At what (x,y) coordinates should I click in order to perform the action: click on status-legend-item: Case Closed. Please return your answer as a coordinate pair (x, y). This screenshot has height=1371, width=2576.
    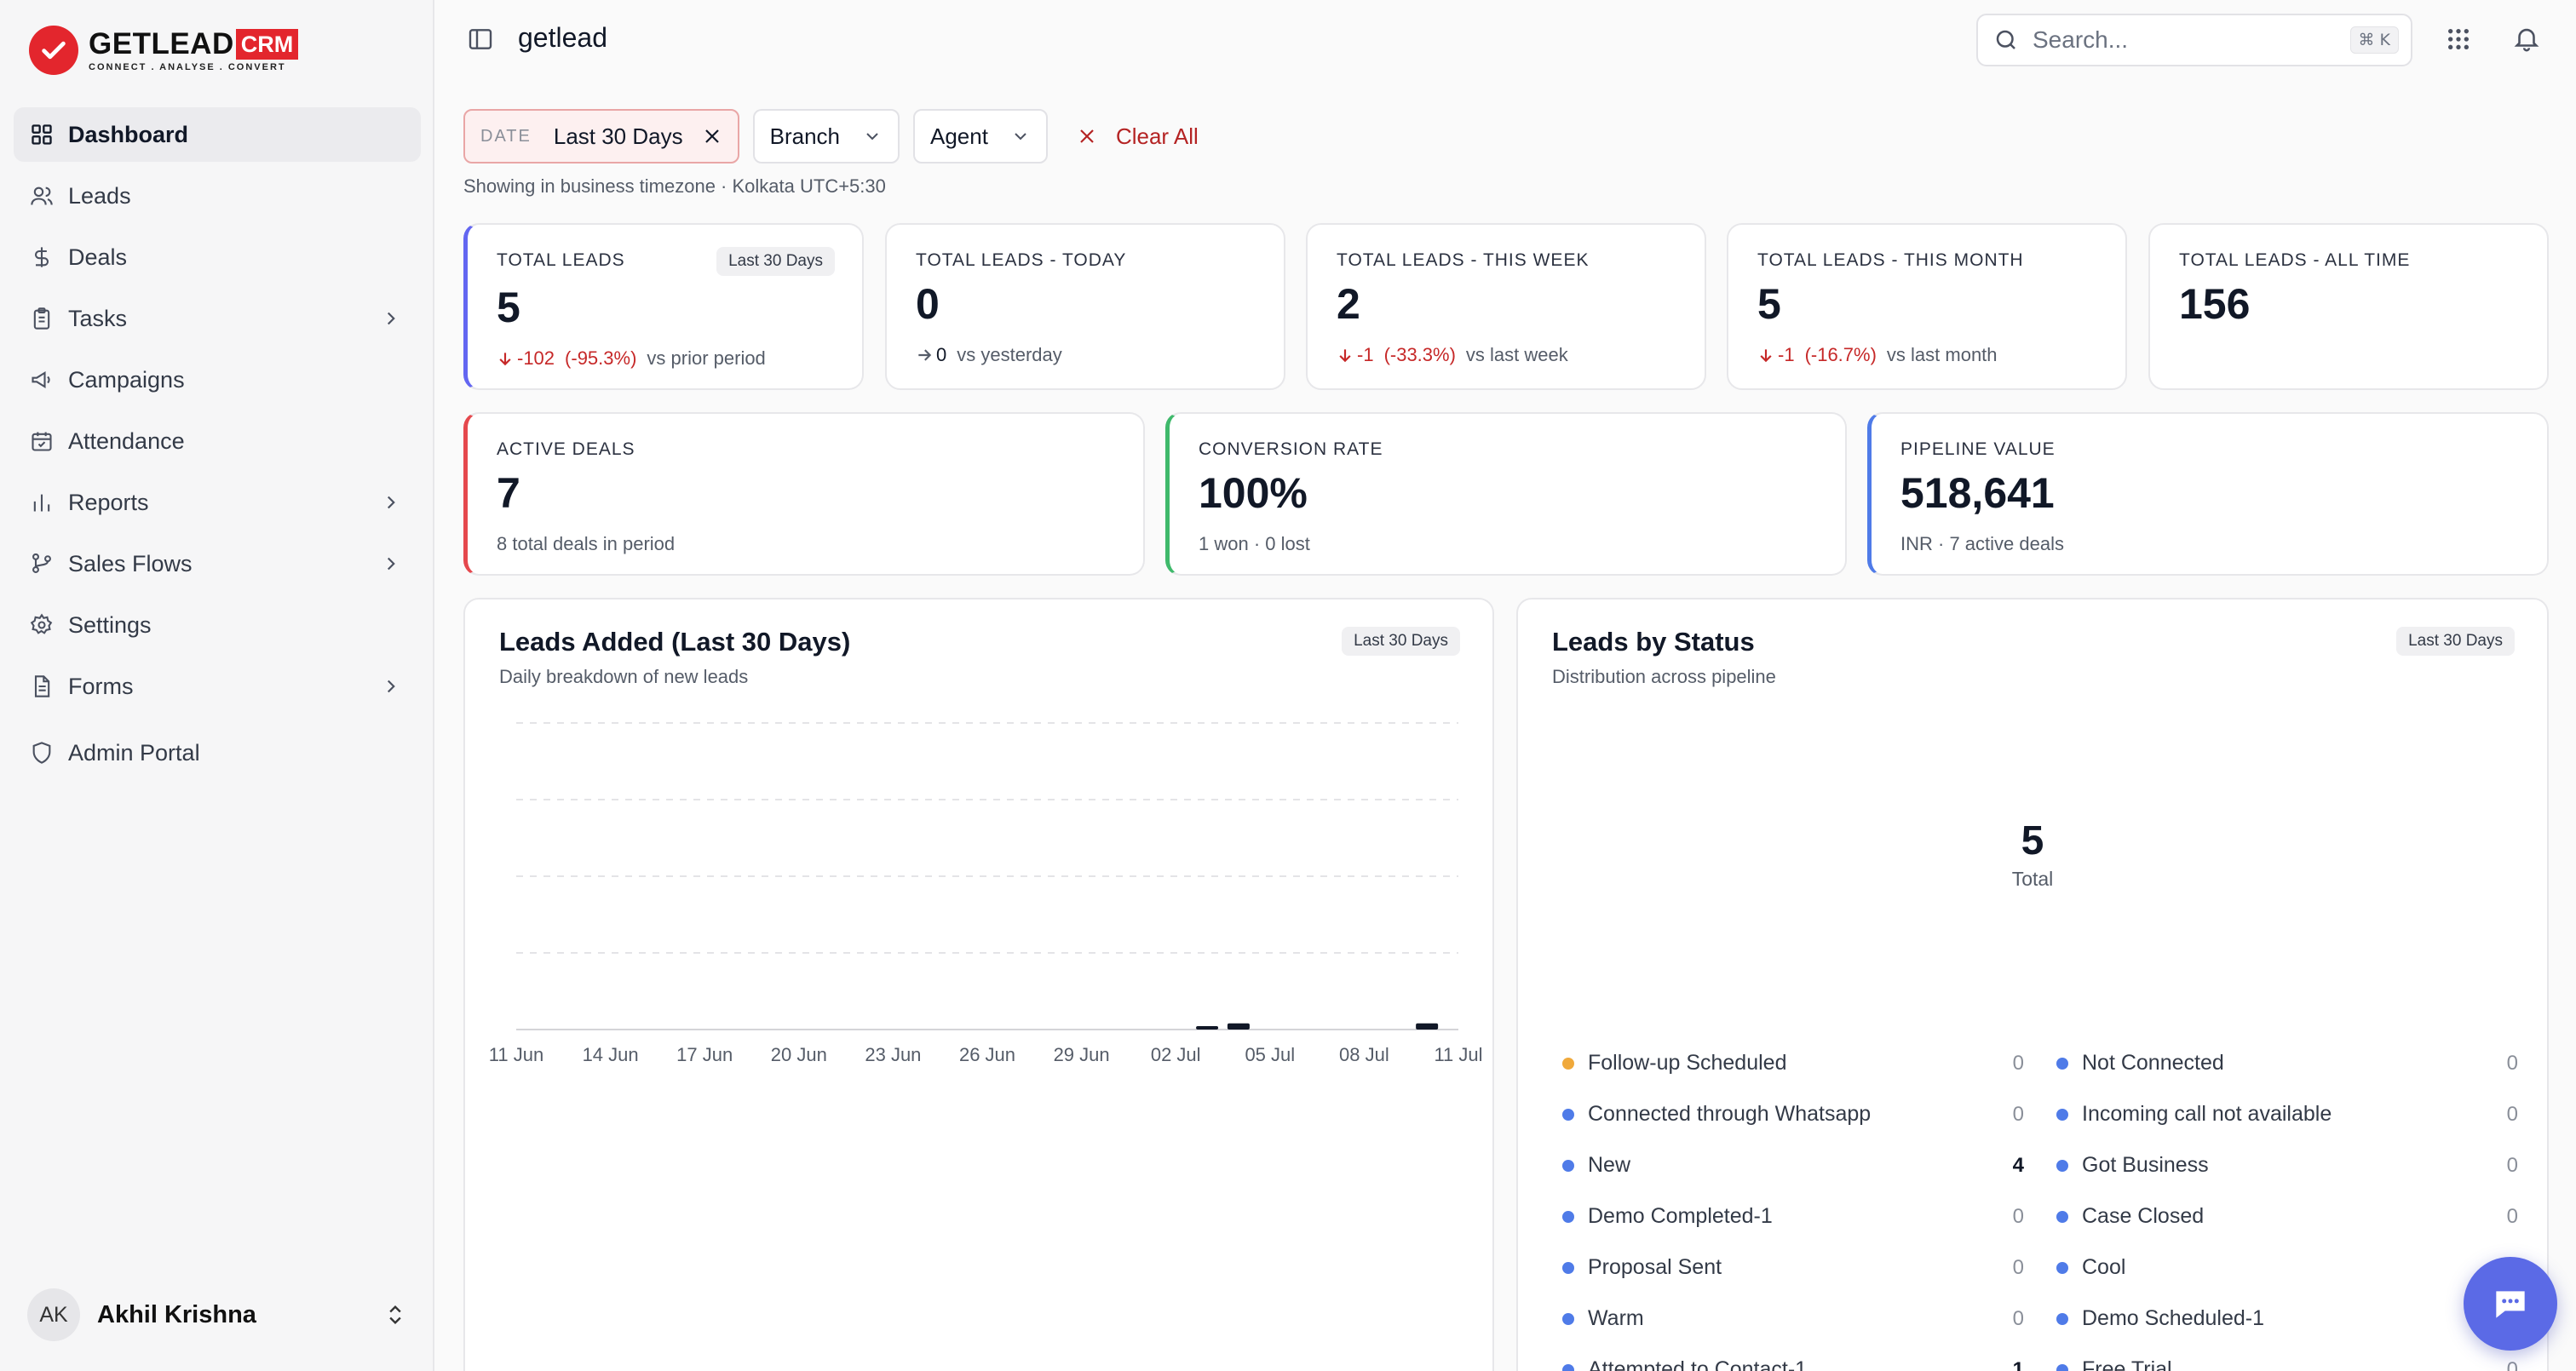
    Looking at the image, I should click on (2130, 1216).